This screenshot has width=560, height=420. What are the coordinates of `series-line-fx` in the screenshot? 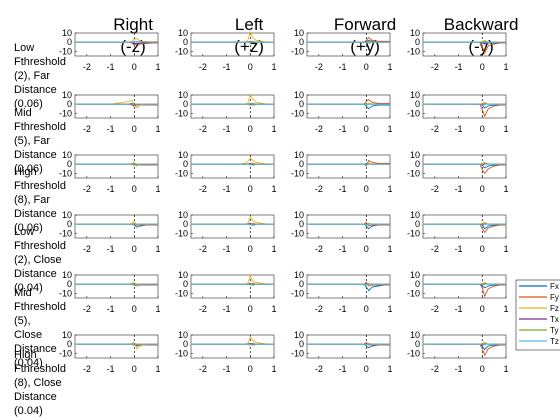 It's located at (464, 347).